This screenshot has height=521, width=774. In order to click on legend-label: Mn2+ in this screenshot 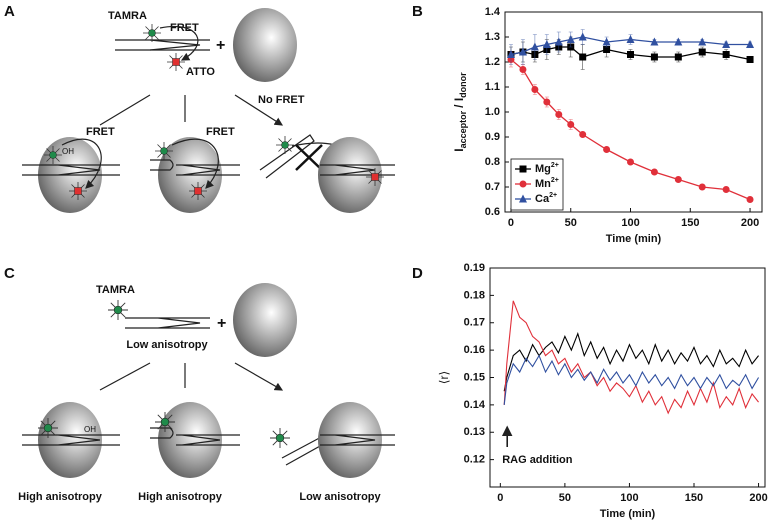, I will do `click(547, 183)`.